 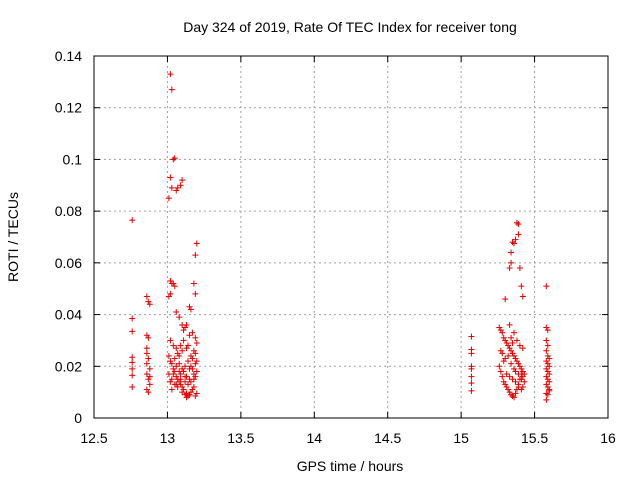 I want to click on x-tick-label: 12.5, so click(x=93, y=438).